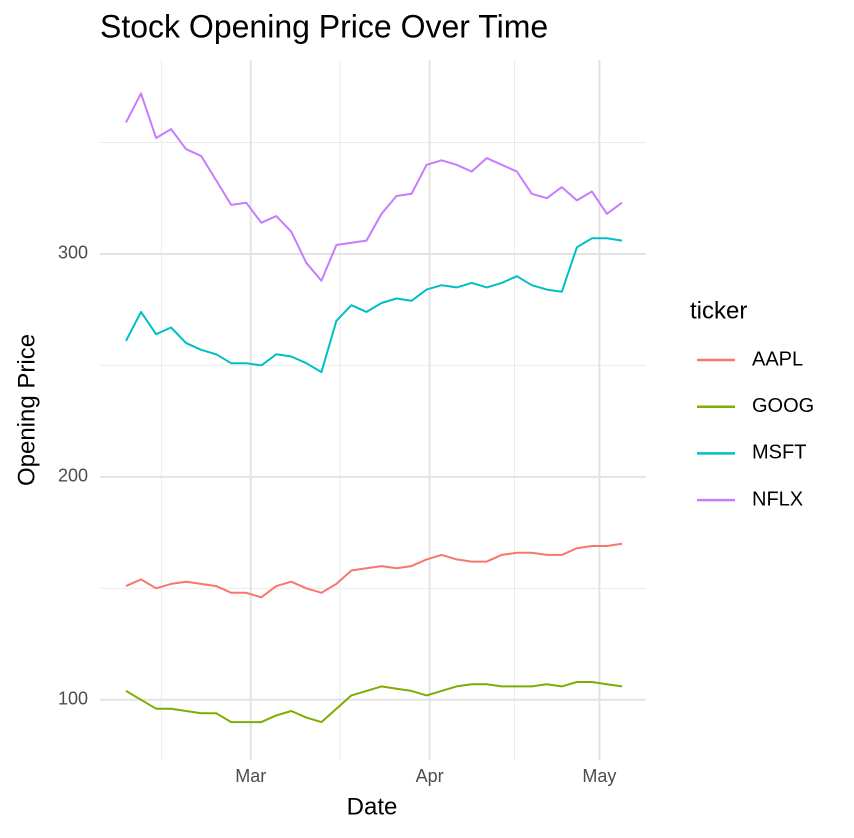 Image resolution: width=854 pixels, height=838 pixels. What do you see at coordinates (779, 453) in the screenshot?
I see `legend-label: MSFT` at bounding box center [779, 453].